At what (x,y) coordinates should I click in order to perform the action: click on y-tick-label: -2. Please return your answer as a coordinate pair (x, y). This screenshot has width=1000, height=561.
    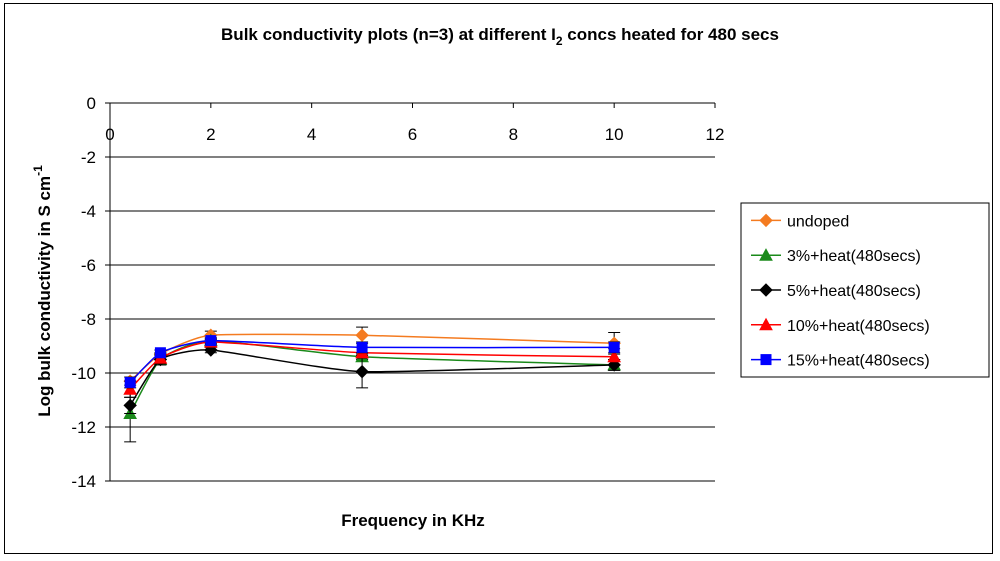
    Looking at the image, I should click on (88, 157).